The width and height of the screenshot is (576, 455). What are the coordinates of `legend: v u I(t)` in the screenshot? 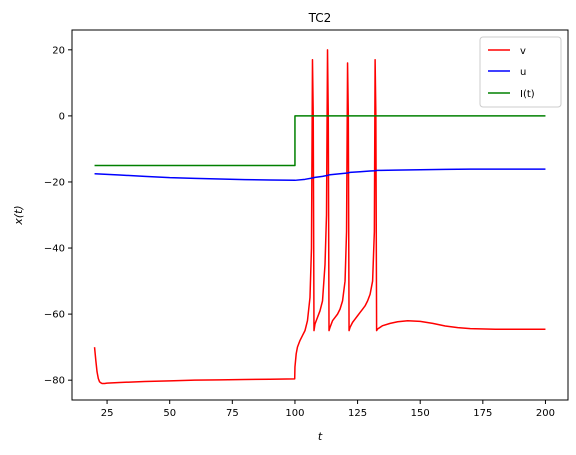 It's located at (520, 72).